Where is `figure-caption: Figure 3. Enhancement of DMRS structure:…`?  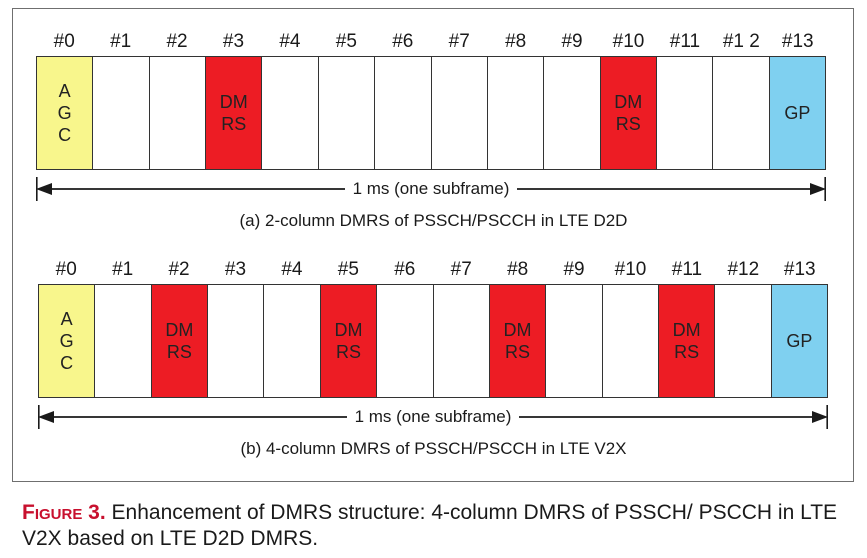 figure-caption: Figure 3. Enhancement of DMRS structure:… is located at coordinates (437, 526).